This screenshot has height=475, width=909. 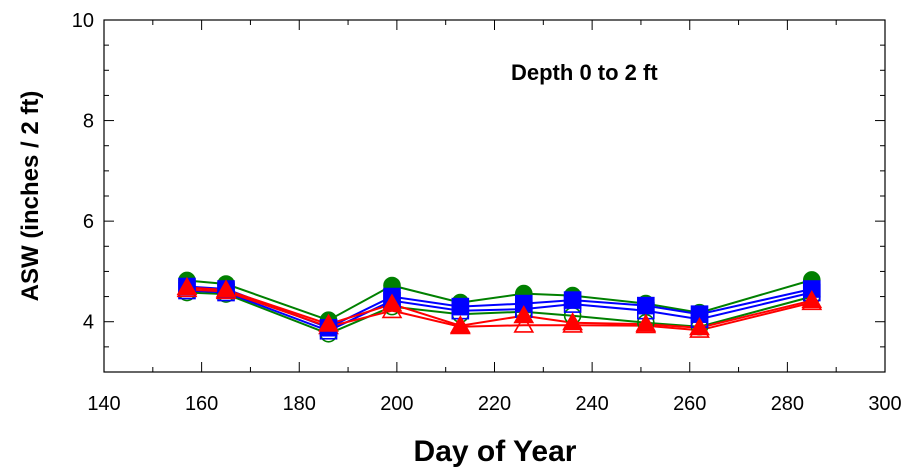 What do you see at coordinates (299, 404) in the screenshot?
I see `x-tick-label: 180` at bounding box center [299, 404].